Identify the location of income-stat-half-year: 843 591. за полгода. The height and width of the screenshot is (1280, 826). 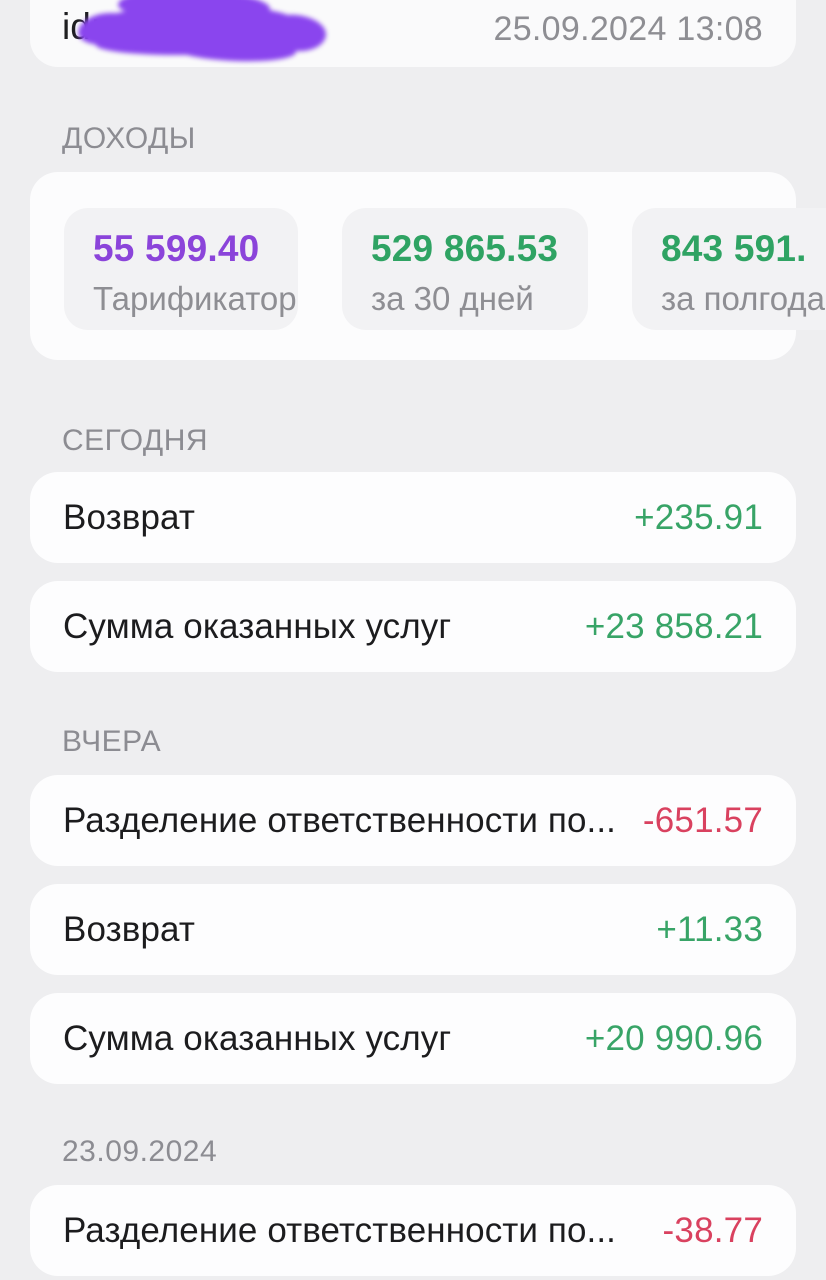
(729, 269).